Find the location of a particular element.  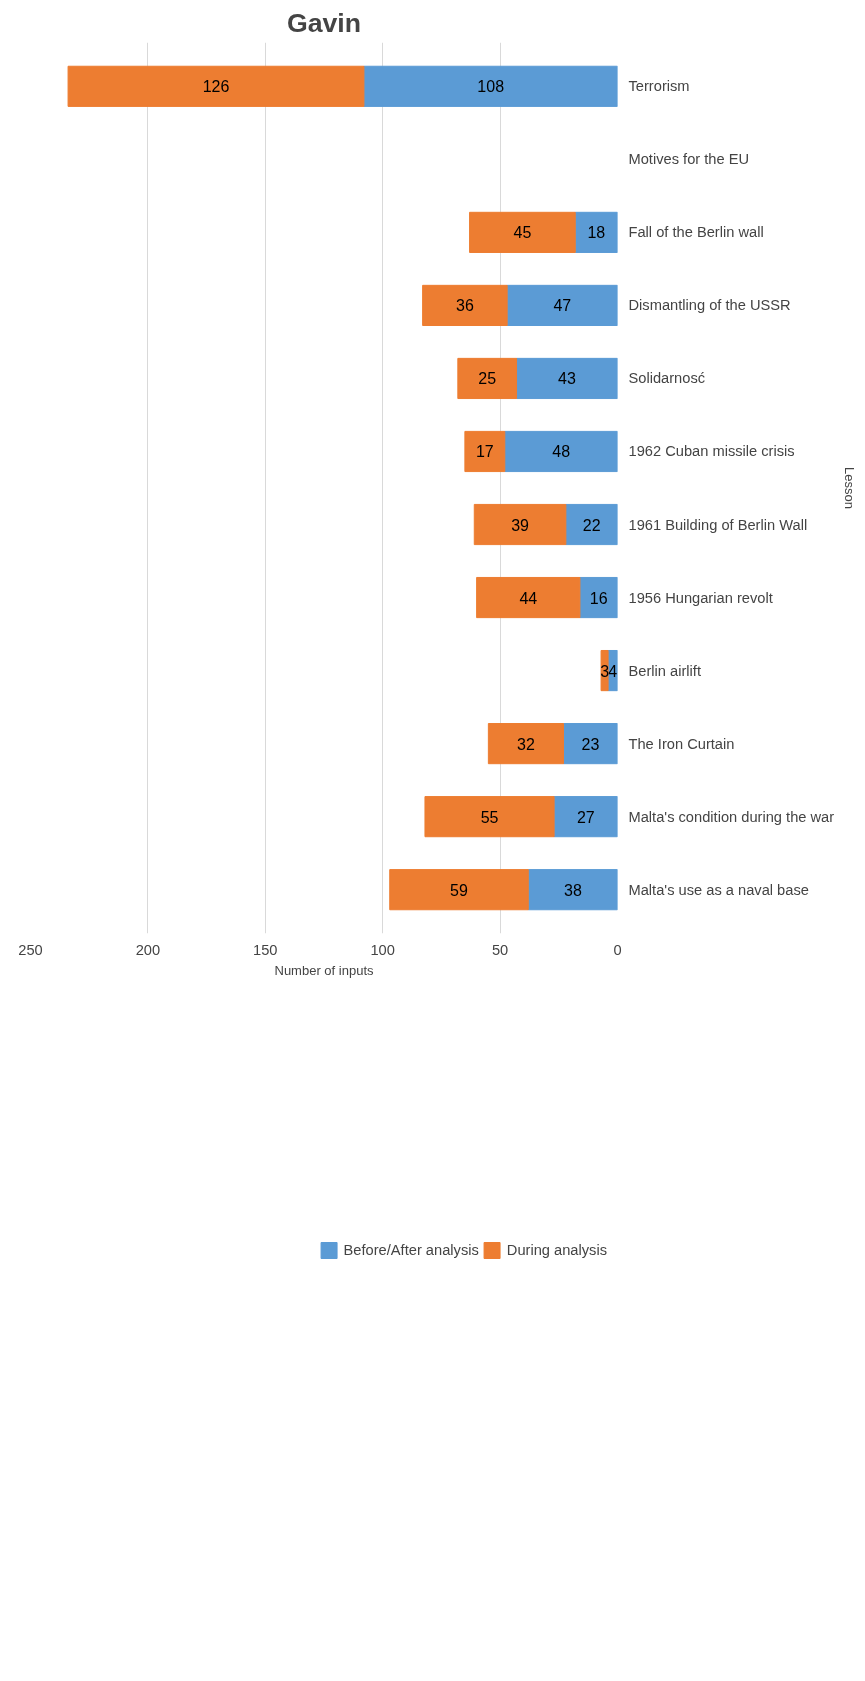

data-label: 18 is located at coordinates (596, 233).